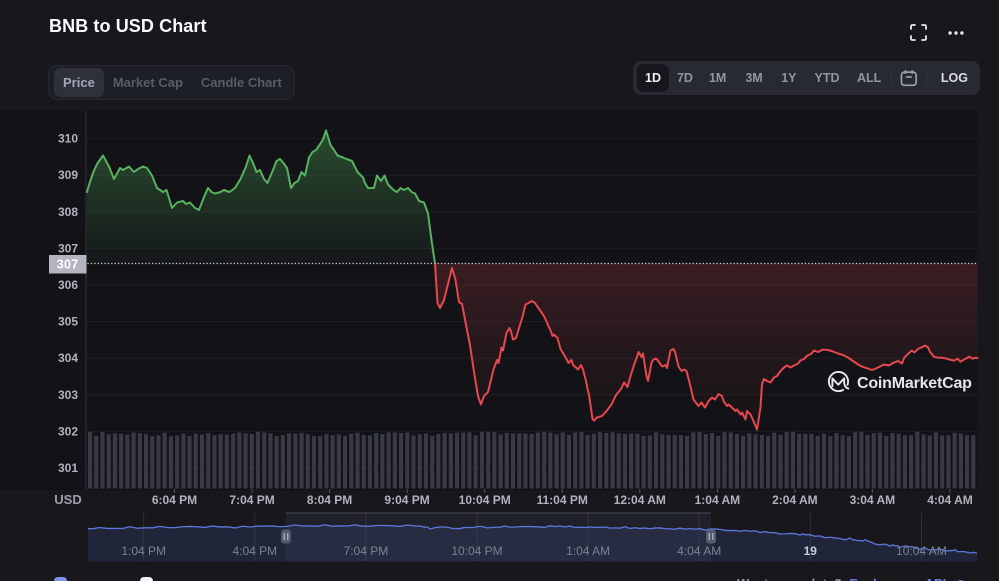  What do you see at coordinates (68, 175) in the screenshot?
I see `svg-text: 309` at bounding box center [68, 175].